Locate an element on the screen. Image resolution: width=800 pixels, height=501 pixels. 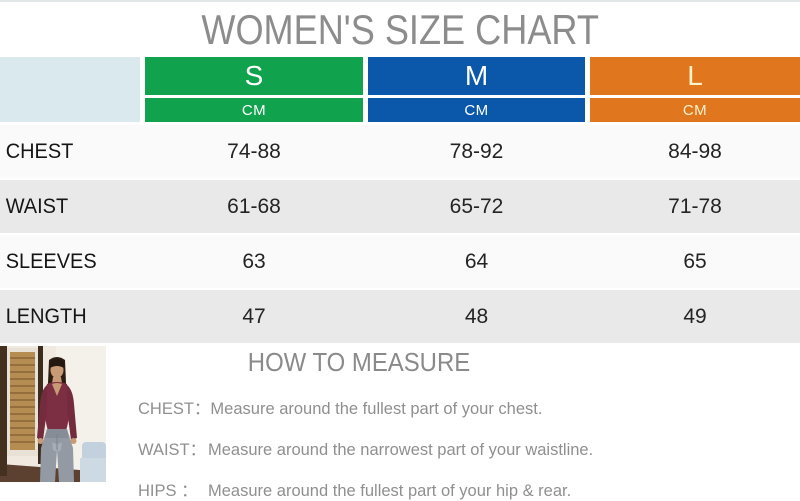
corner-cell is located at coordinates (70, 89).